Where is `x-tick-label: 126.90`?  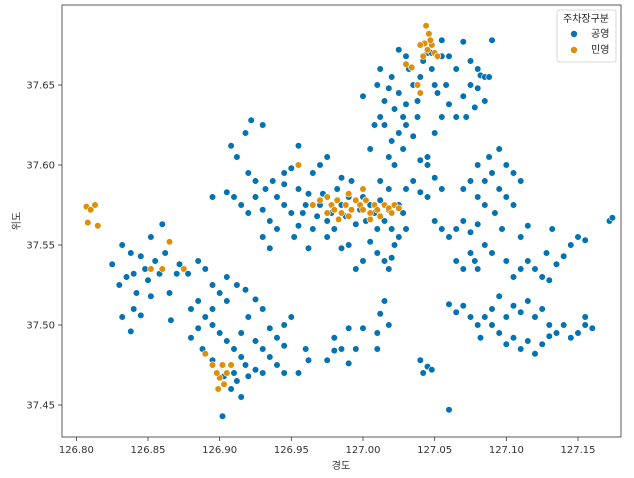
x-tick-label: 126.90 is located at coordinates (219, 450).